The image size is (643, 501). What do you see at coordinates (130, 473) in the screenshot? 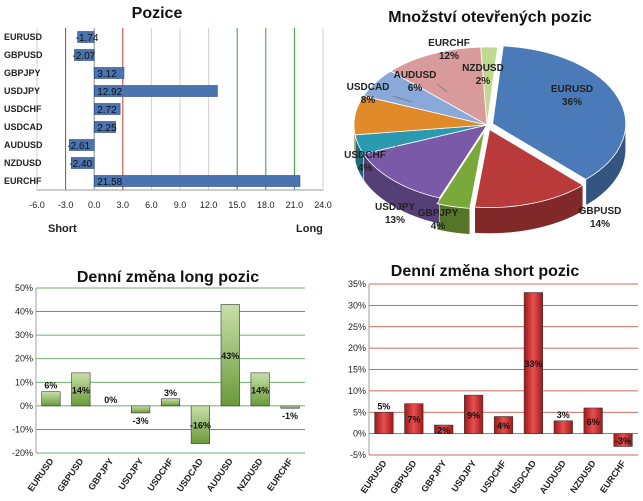
I see `long-change-category-usdjpy: USDJPY` at bounding box center [130, 473].